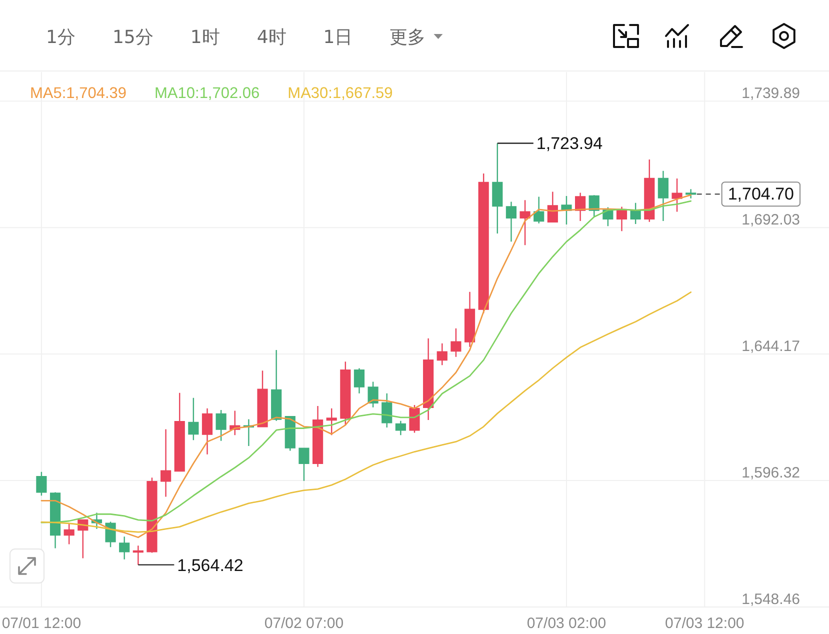 The height and width of the screenshot is (634, 829). What do you see at coordinates (271, 37) in the screenshot?
I see `tab-label: 4时` at bounding box center [271, 37].